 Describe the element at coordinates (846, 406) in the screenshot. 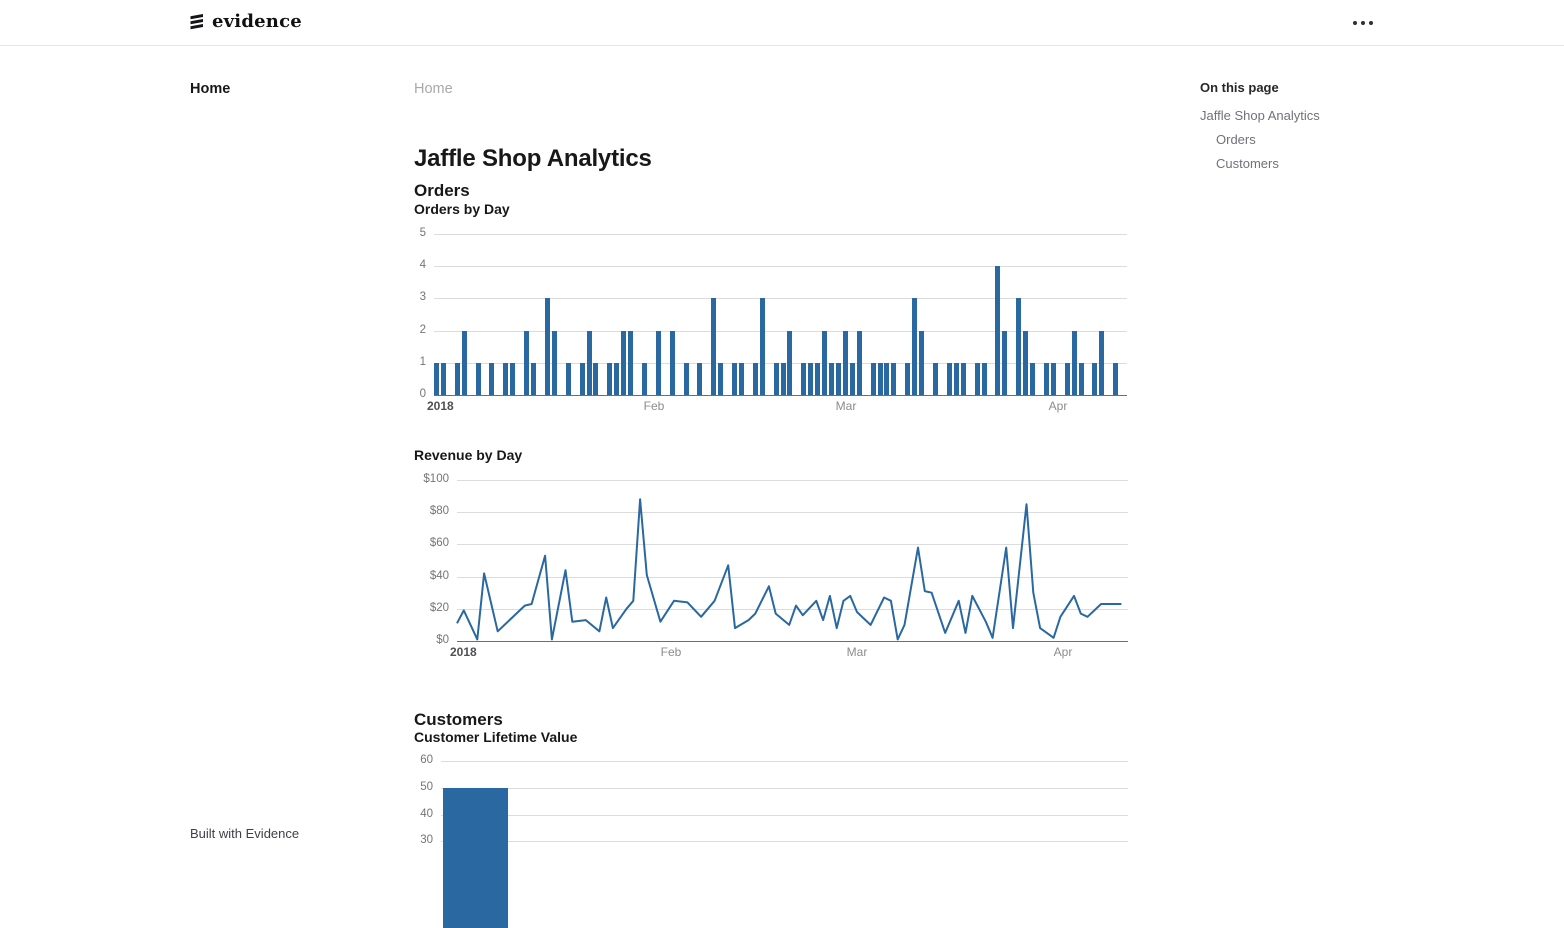

I see `x-tick-label: Mar` at that location.